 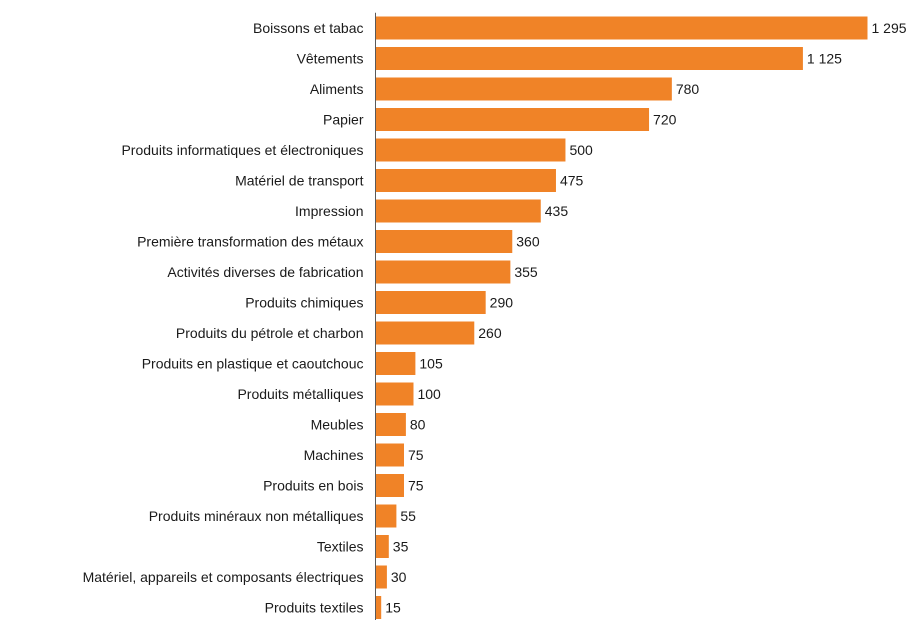 What do you see at coordinates (824, 59) in the screenshot?
I see `value-label: 1 125` at bounding box center [824, 59].